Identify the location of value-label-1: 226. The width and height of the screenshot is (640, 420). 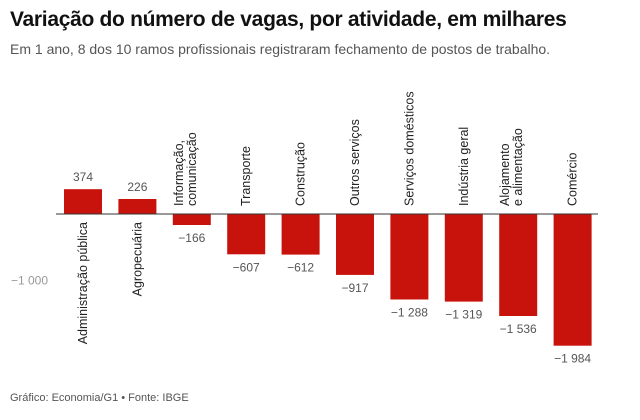
(137, 187).